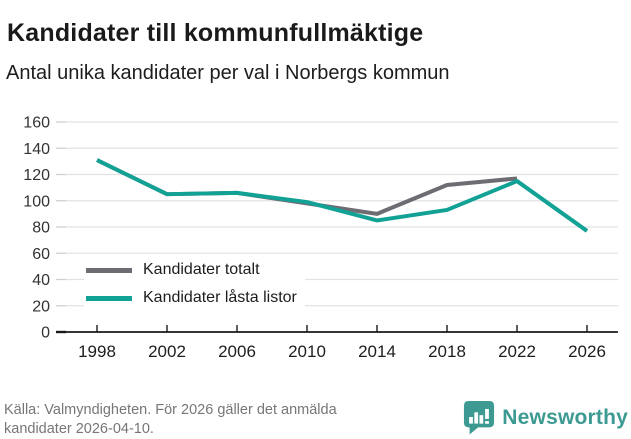  I want to click on newsworthy-wordmark: Newsworthy, so click(565, 417).